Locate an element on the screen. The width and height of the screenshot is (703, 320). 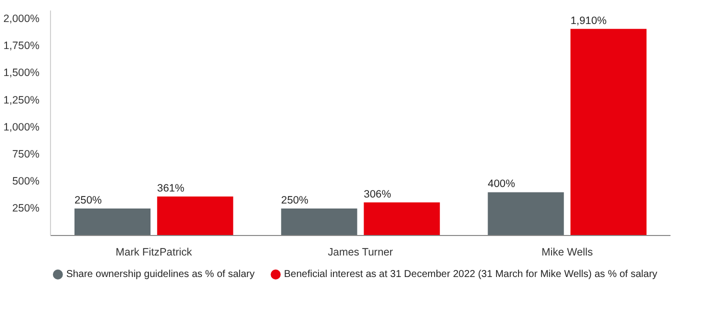
data-label: 306% is located at coordinates (378, 194).